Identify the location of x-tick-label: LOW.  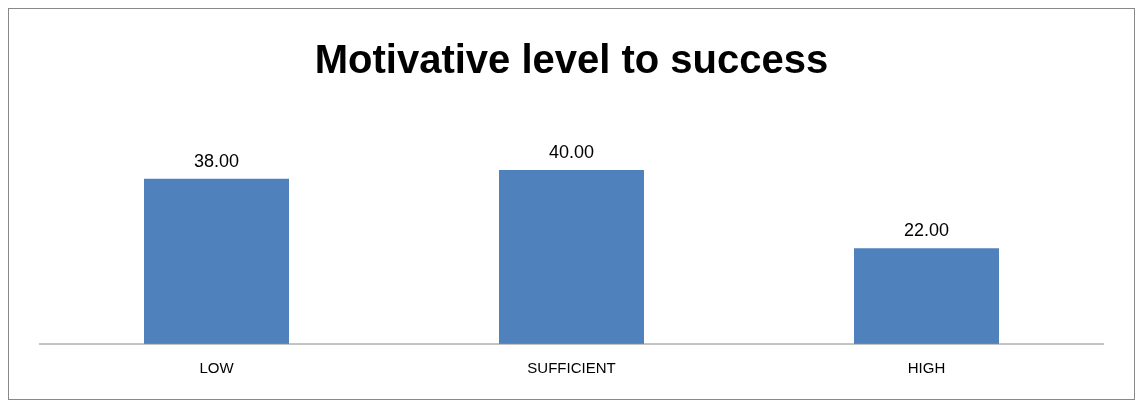
(217, 367).